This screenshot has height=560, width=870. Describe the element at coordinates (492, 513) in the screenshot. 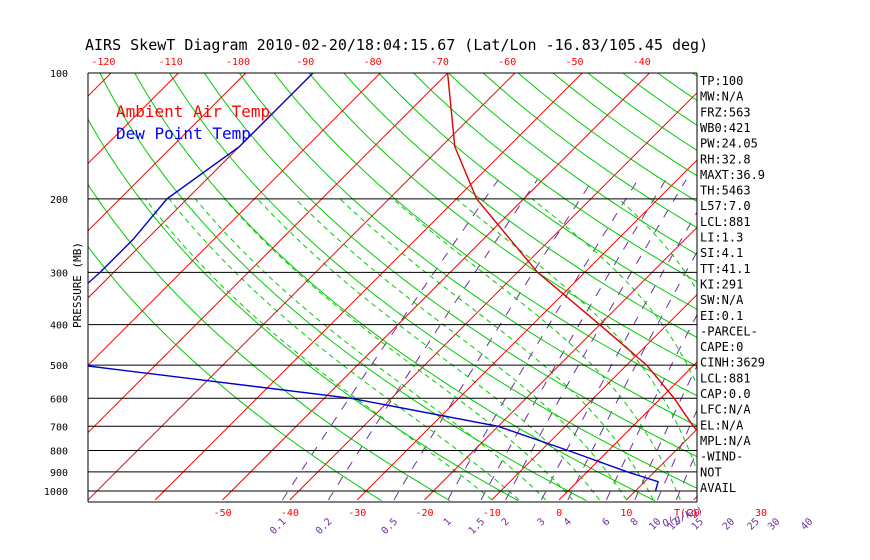

I see `bottom-temp-tick-label: -10` at that location.